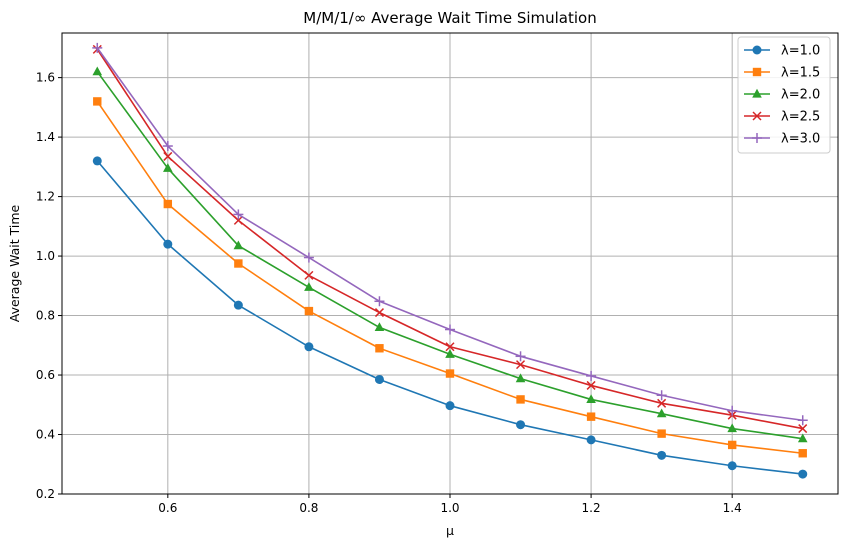 The height and width of the screenshot is (547, 846). Describe the element at coordinates (449, 18) in the screenshot. I see `chart-title: M/M/1/∞ Average Wait Time Simulation` at that location.